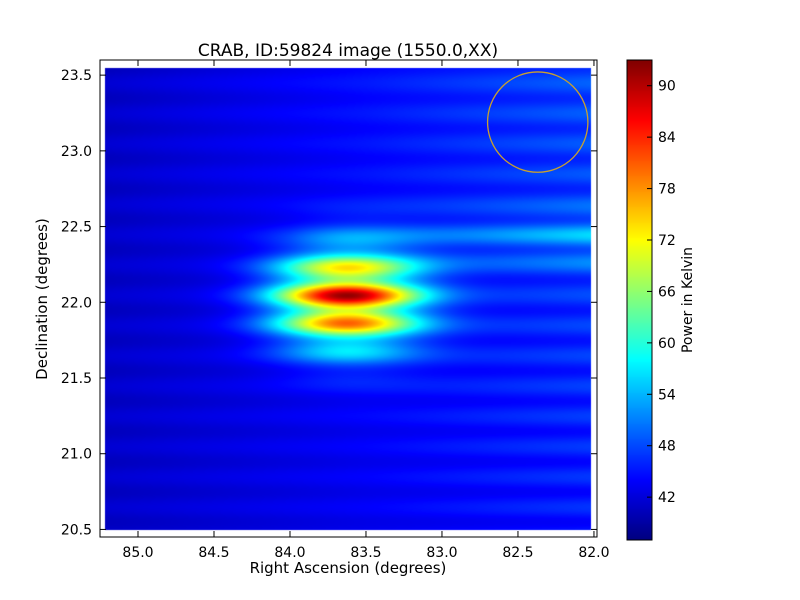  Describe the element at coordinates (289, 553) in the screenshot. I see `x-tick-label: 84.0` at that location.